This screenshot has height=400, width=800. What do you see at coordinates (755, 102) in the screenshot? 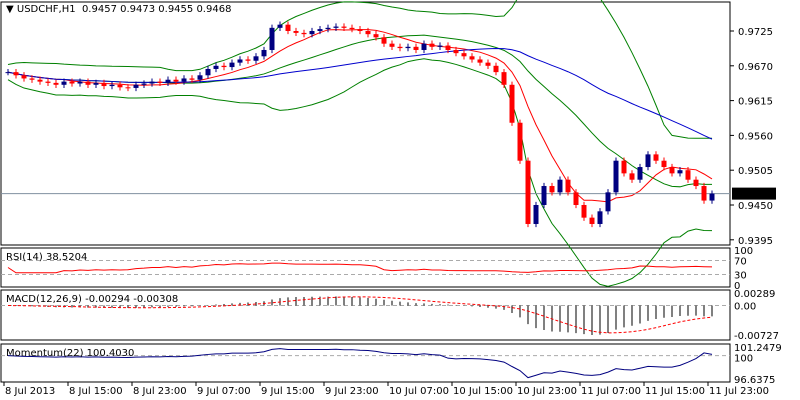
I see `price-tick-label: 0.9615` at bounding box center [755, 102].